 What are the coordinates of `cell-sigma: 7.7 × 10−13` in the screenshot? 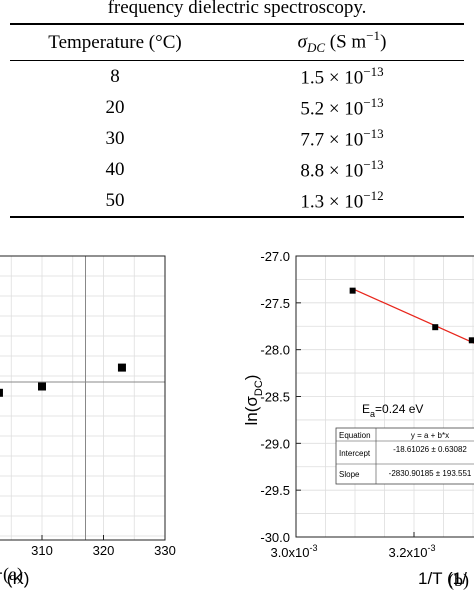 It's located at (342, 138).